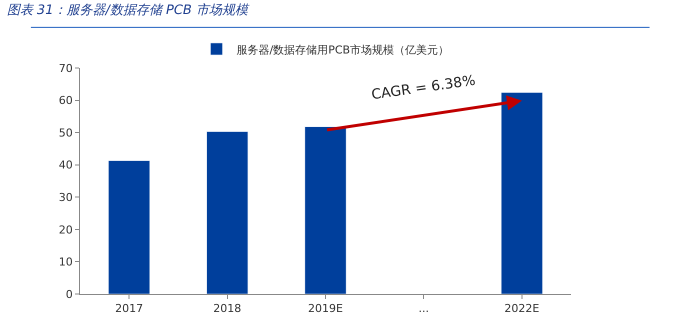  Describe the element at coordinates (128, 10) in the screenshot. I see `chart-title: 图表 31：服务器/数据存储 PCB 市场规模` at that location.